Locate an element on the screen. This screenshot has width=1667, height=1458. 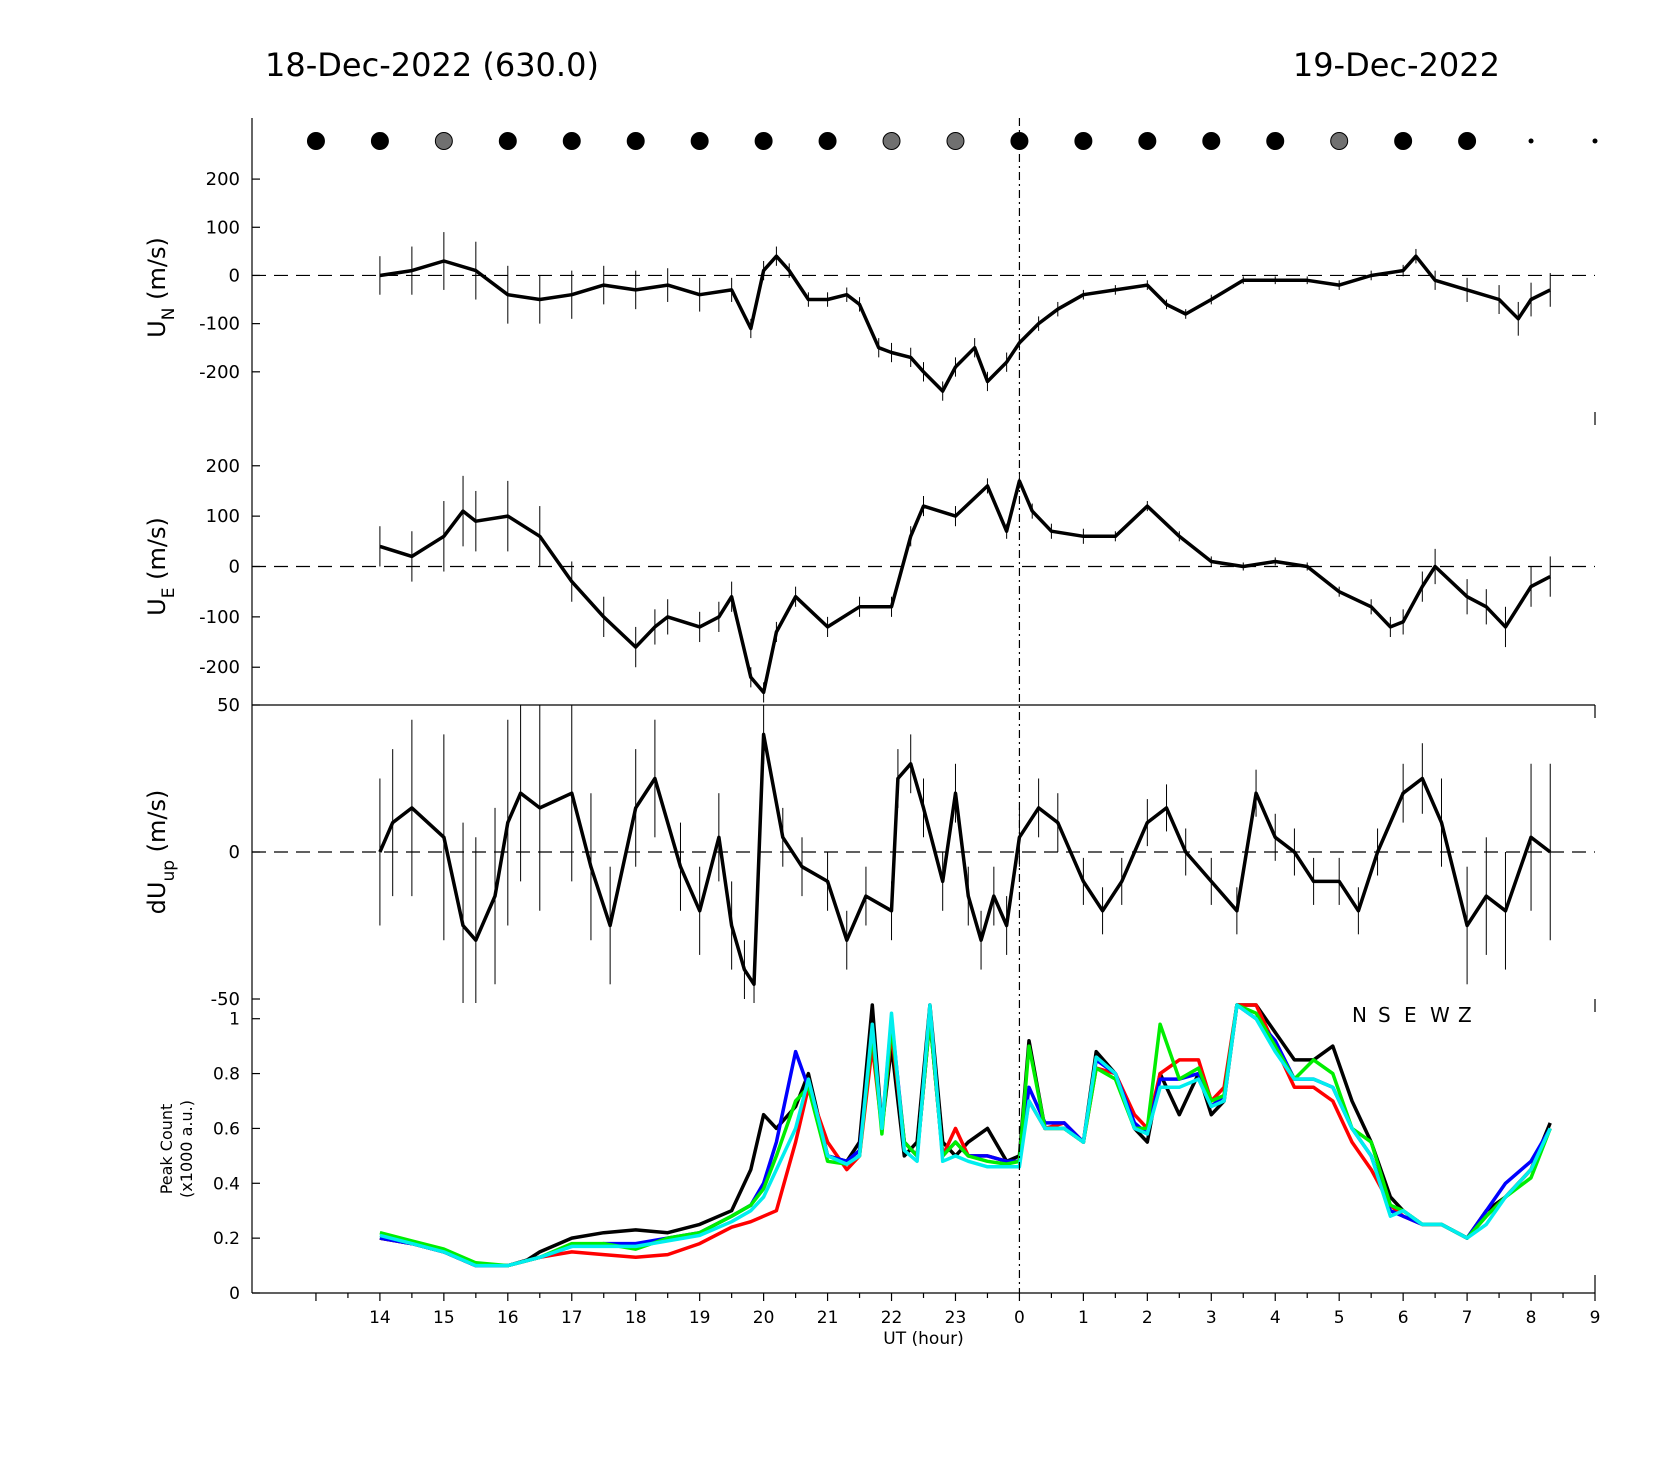
x-tick-label-1: 15 is located at coordinates (444, 1318).